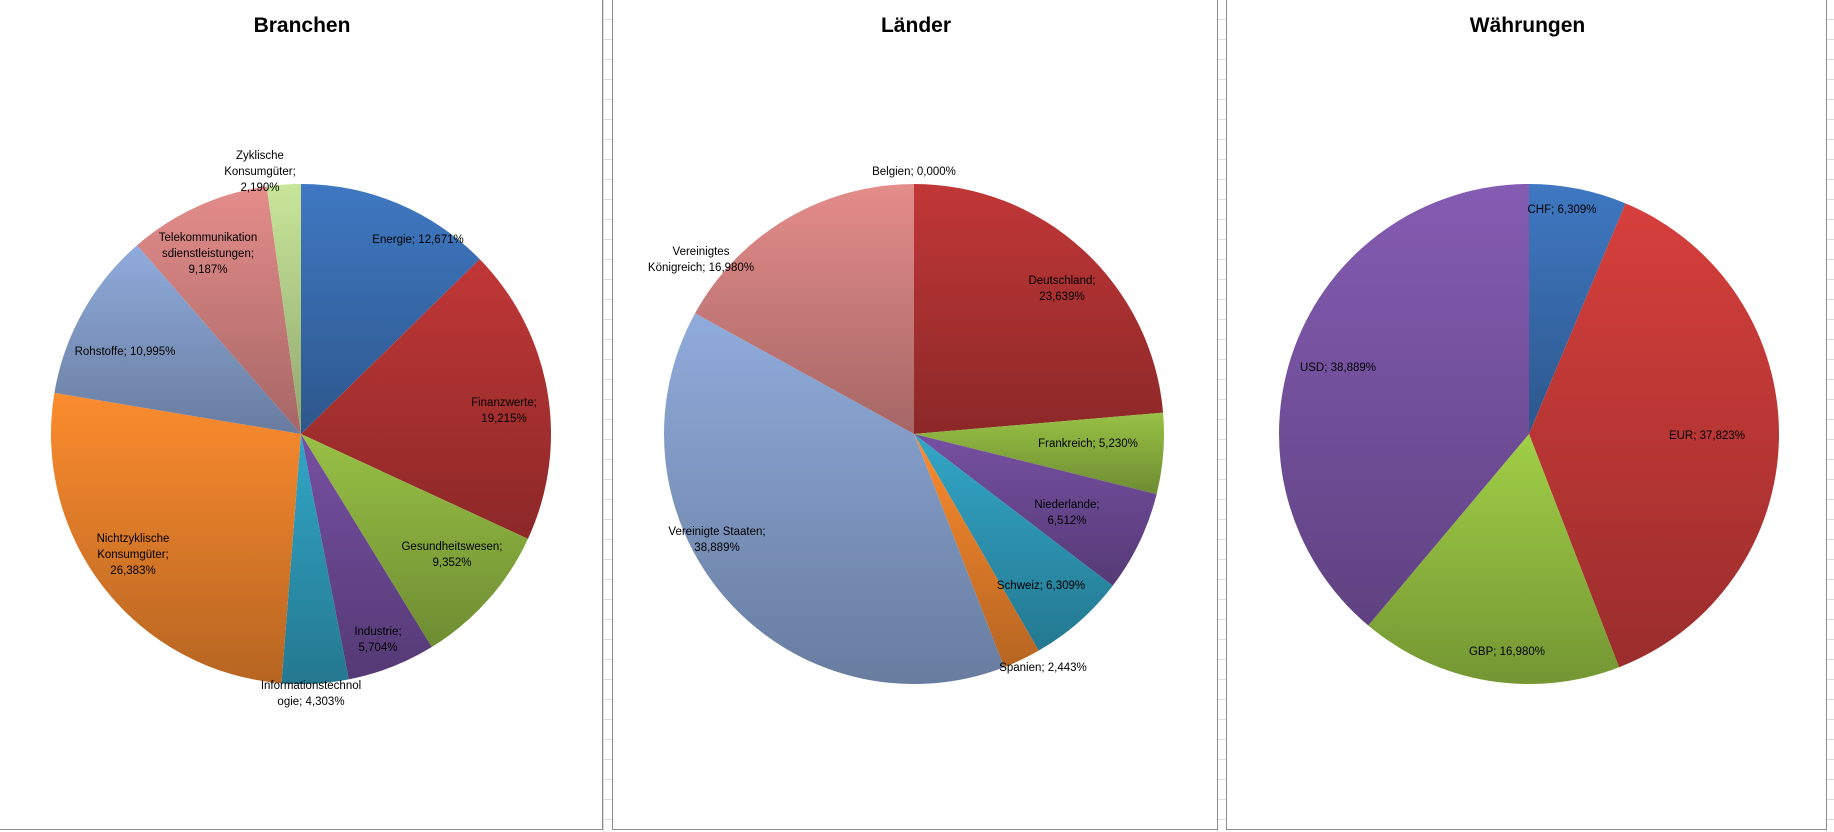 This screenshot has width=1834, height=832. What do you see at coordinates (133, 555) in the screenshot?
I see `data-label-nichtzyklische-konsumgueter: Nichtzyklische Konsumgüter; 26,383%` at bounding box center [133, 555].